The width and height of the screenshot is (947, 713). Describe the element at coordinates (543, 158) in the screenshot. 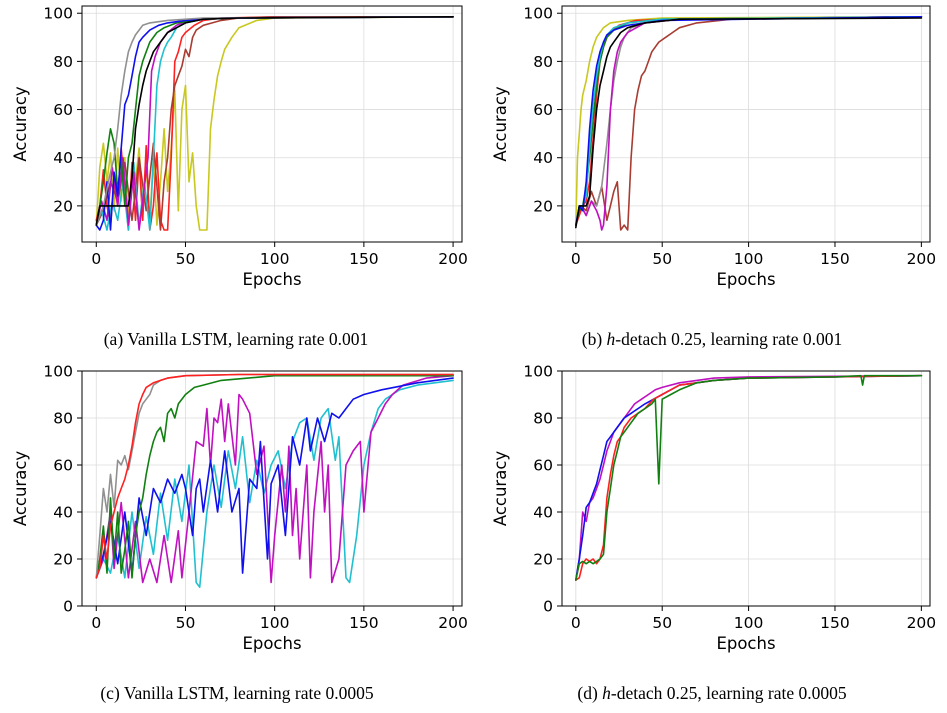

I see `panel-b-ytick-label-1: 40` at that location.